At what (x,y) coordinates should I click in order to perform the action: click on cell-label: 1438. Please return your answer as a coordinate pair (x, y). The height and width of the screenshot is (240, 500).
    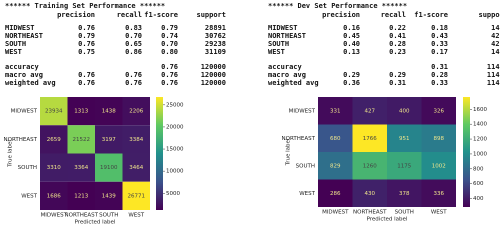
    Looking at the image, I should click on (109, 112).